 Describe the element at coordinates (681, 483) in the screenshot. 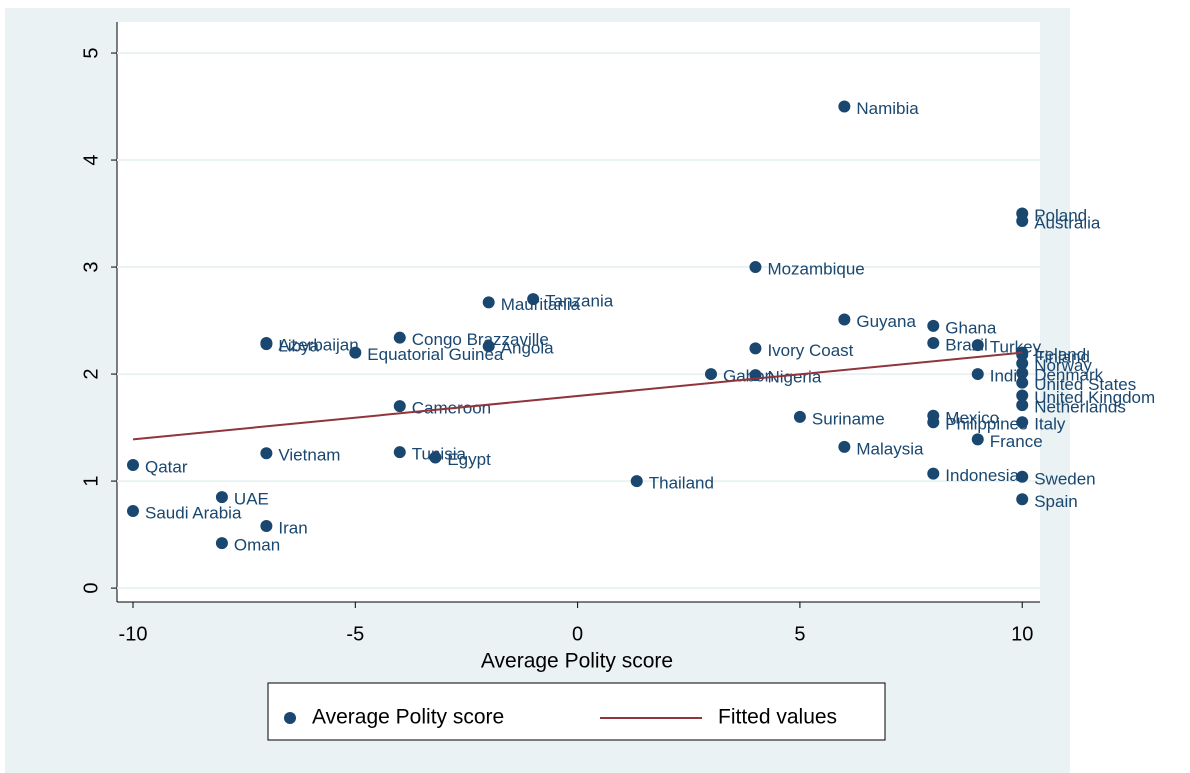

I see `point-label: Thailand` at that location.